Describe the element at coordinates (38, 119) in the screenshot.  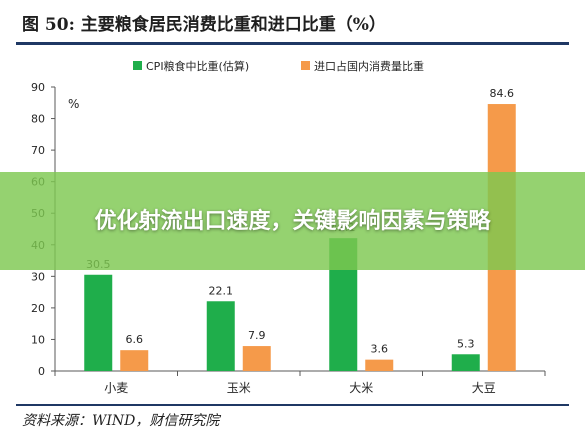
I see `y-tick-label: 80` at that location.